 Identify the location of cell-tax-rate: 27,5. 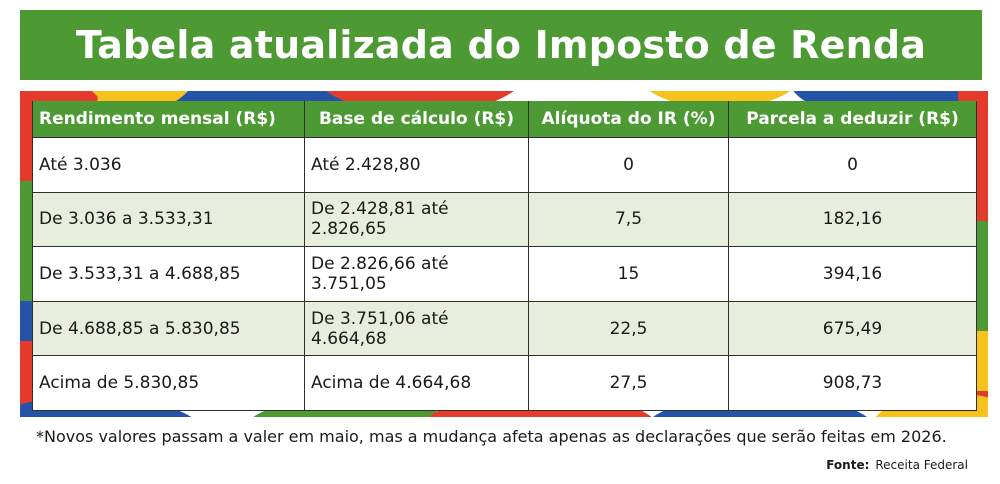
(628, 383).